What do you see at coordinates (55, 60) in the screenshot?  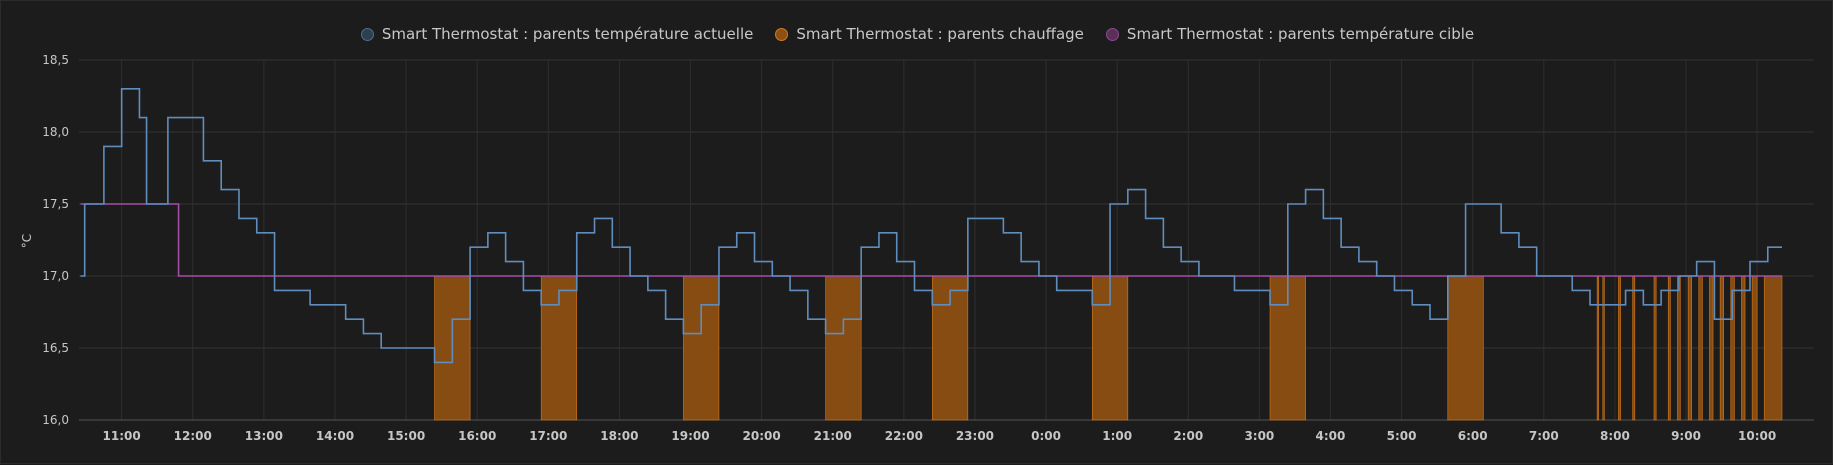 I see `y-tick-label: 18,5` at bounding box center [55, 60].